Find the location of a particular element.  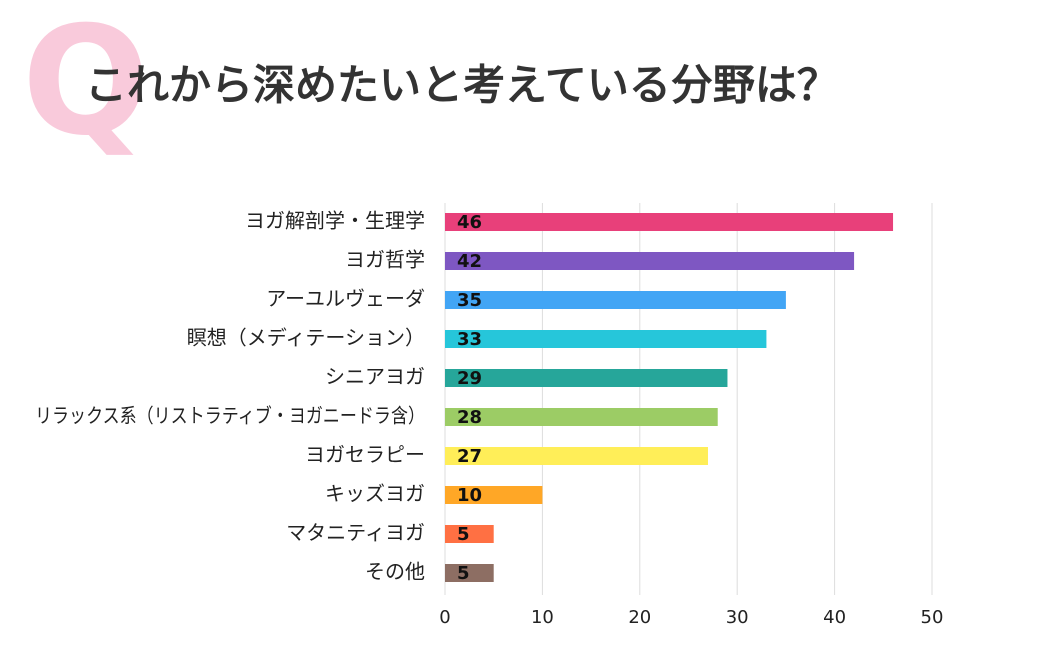

y-tick-label: キッズヨガ is located at coordinates (375, 494).